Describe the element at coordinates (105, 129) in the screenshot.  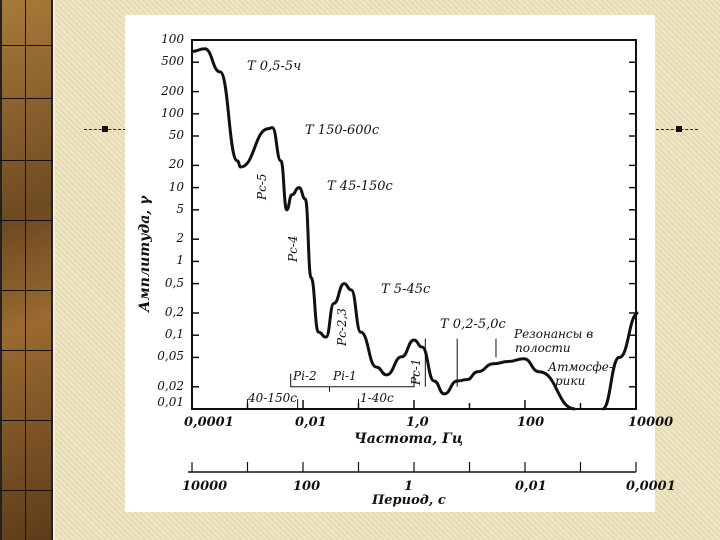
I see `slide-marker-left` at that location.